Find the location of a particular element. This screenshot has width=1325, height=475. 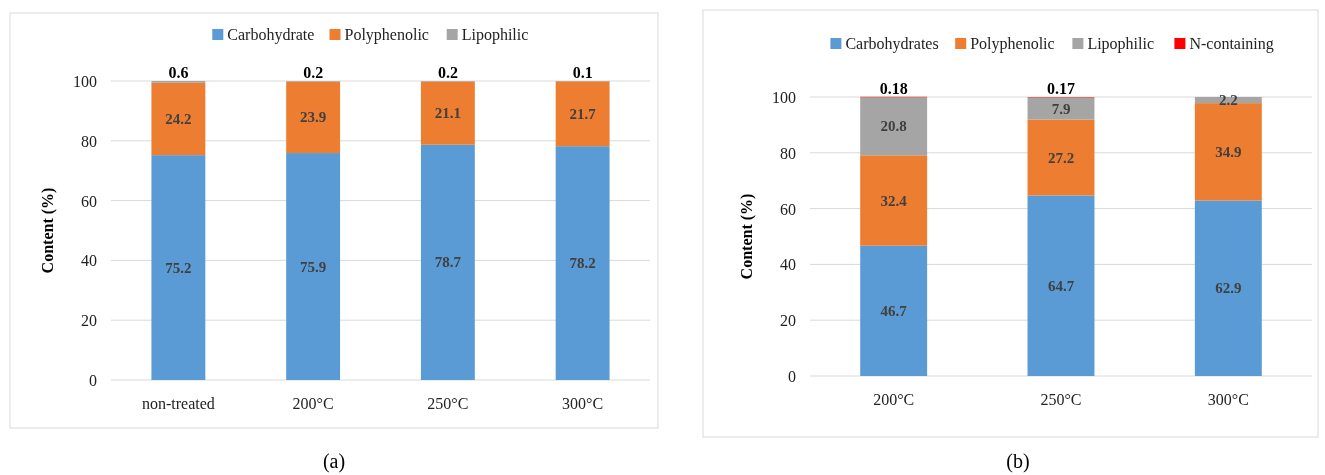

data-label: 20.8 is located at coordinates (893, 126).